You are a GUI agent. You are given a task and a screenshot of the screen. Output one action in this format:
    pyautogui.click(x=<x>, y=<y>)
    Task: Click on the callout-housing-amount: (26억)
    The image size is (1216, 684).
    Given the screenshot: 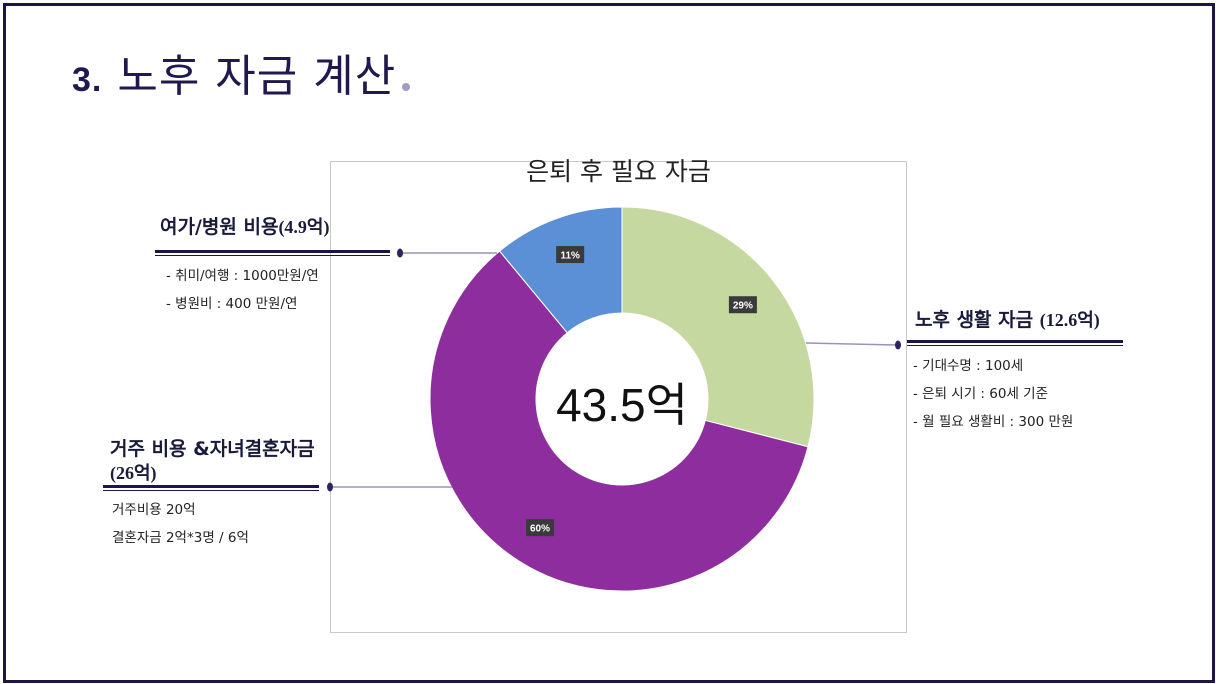 What is the action you would take?
    pyautogui.click(x=133, y=473)
    